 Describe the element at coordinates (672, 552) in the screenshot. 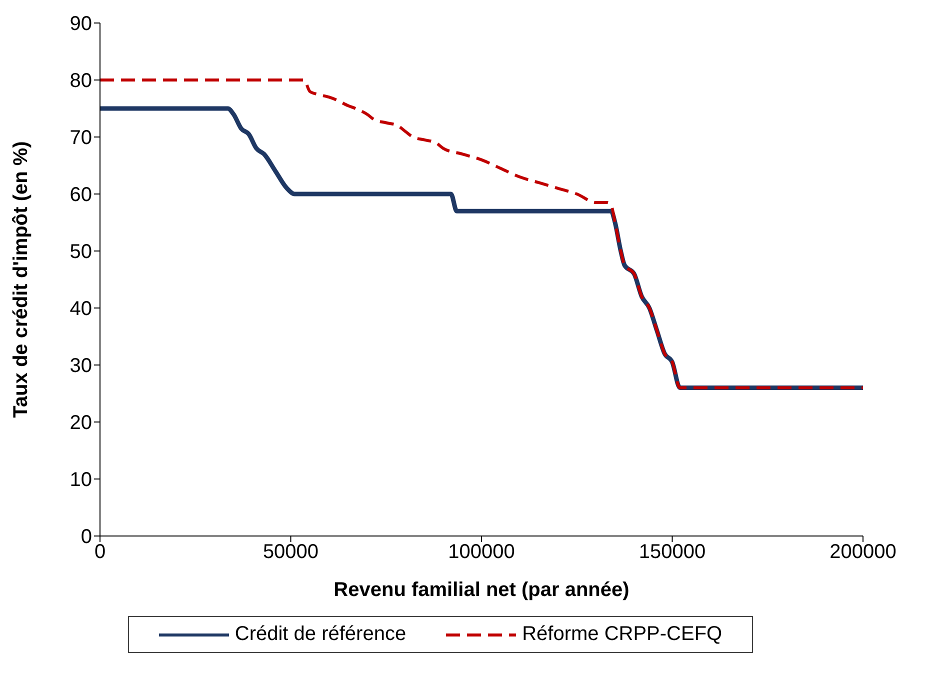

I see `x-tick-label: 150000` at that location.